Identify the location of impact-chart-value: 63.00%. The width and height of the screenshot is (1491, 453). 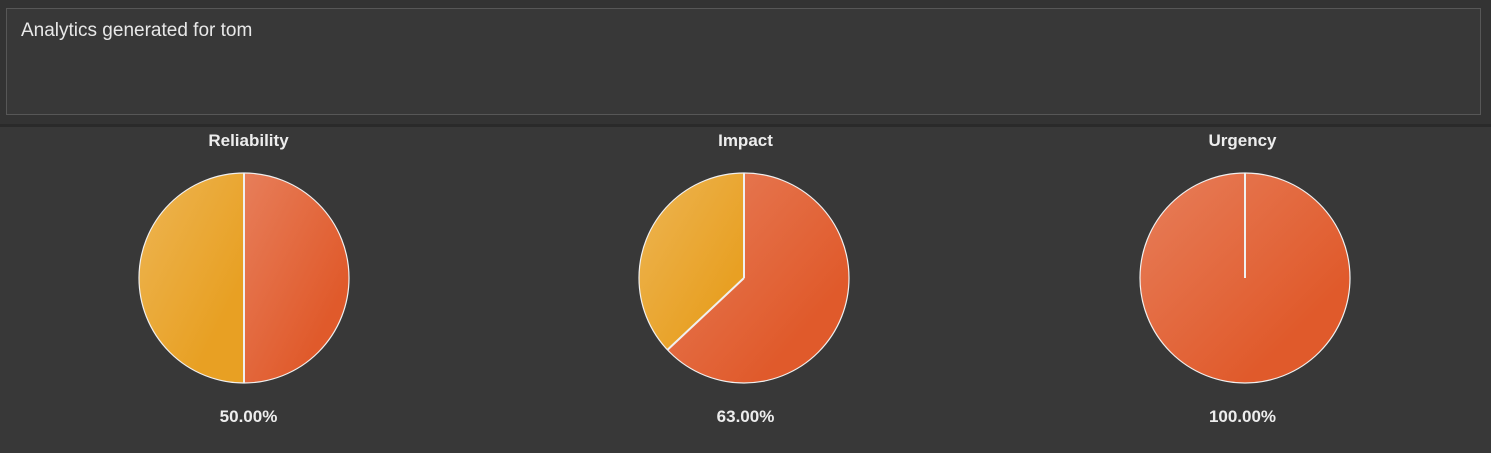
(745, 416).